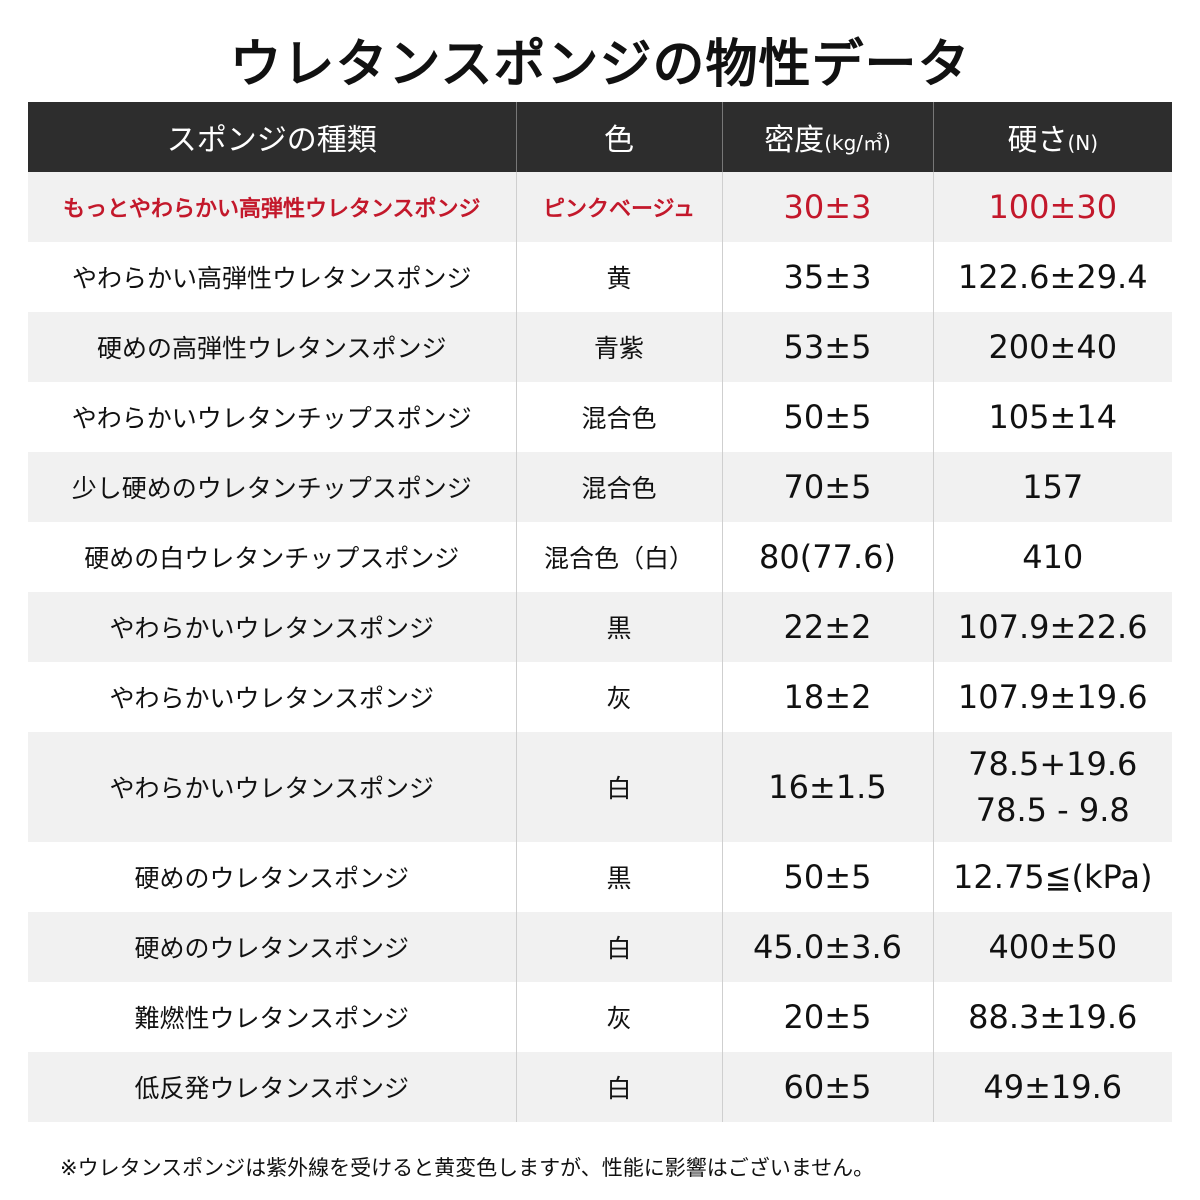  Describe the element at coordinates (1052, 417) in the screenshot. I see `sponge-hardness: 105±14` at that location.